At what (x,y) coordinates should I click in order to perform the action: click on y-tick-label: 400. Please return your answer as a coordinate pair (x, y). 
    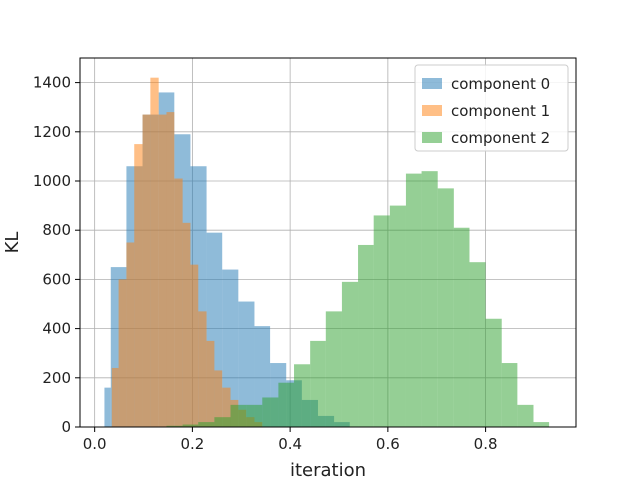
    Looking at the image, I should click on (56, 329).